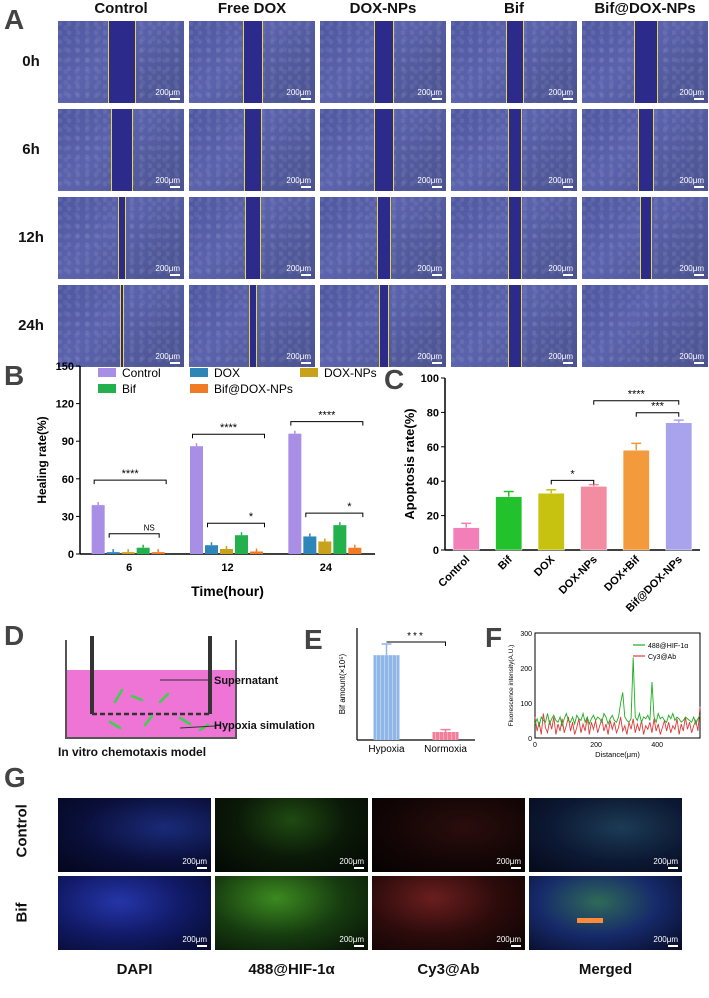 This screenshot has width=709, height=998. I want to click on x-axis-label: Distance(μm), so click(617, 754).